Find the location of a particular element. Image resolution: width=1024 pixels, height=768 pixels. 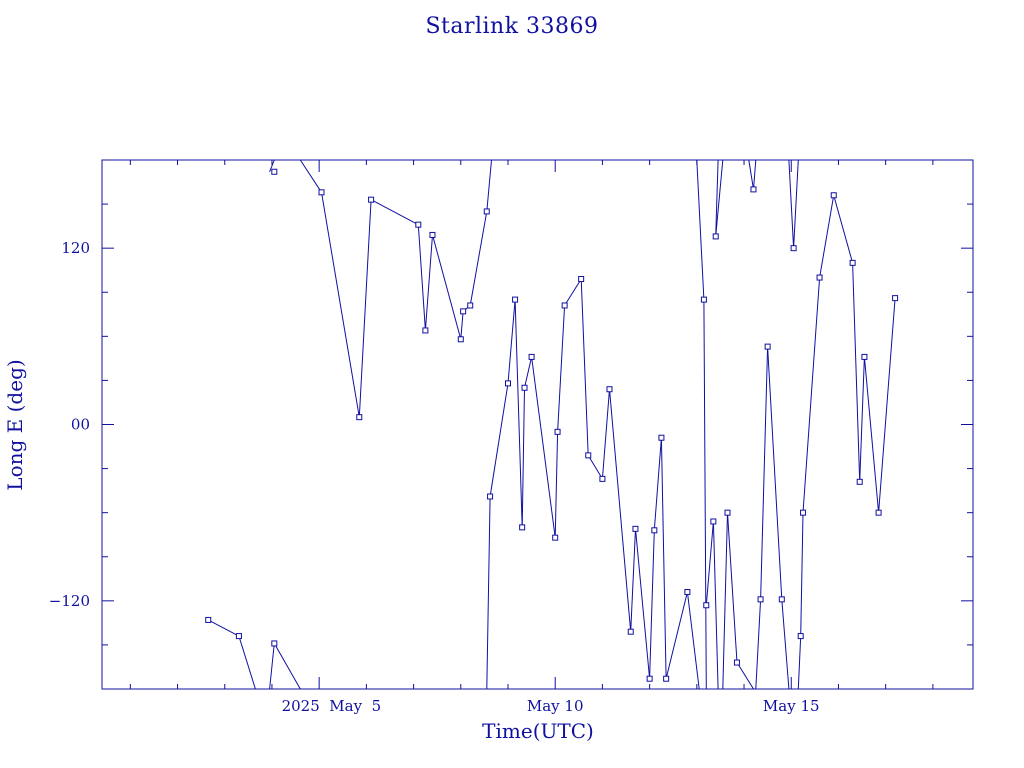

chart-title: Starlink 33869 is located at coordinates (512, 26).